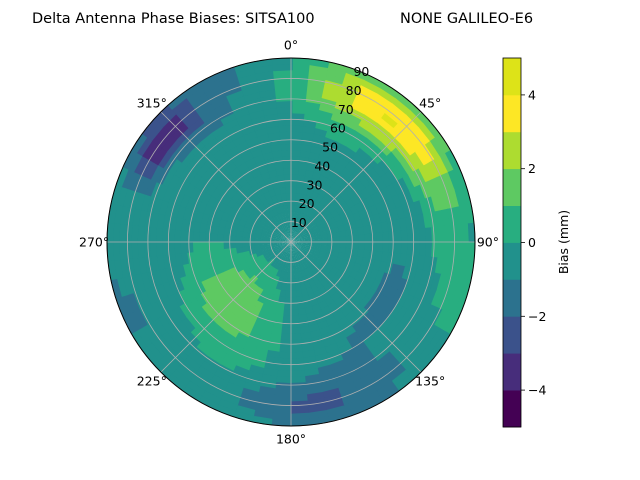 This screenshot has height=480, width=640. What do you see at coordinates (512, 224) in the screenshot?
I see `colorbar-band` at bounding box center [512, 224].